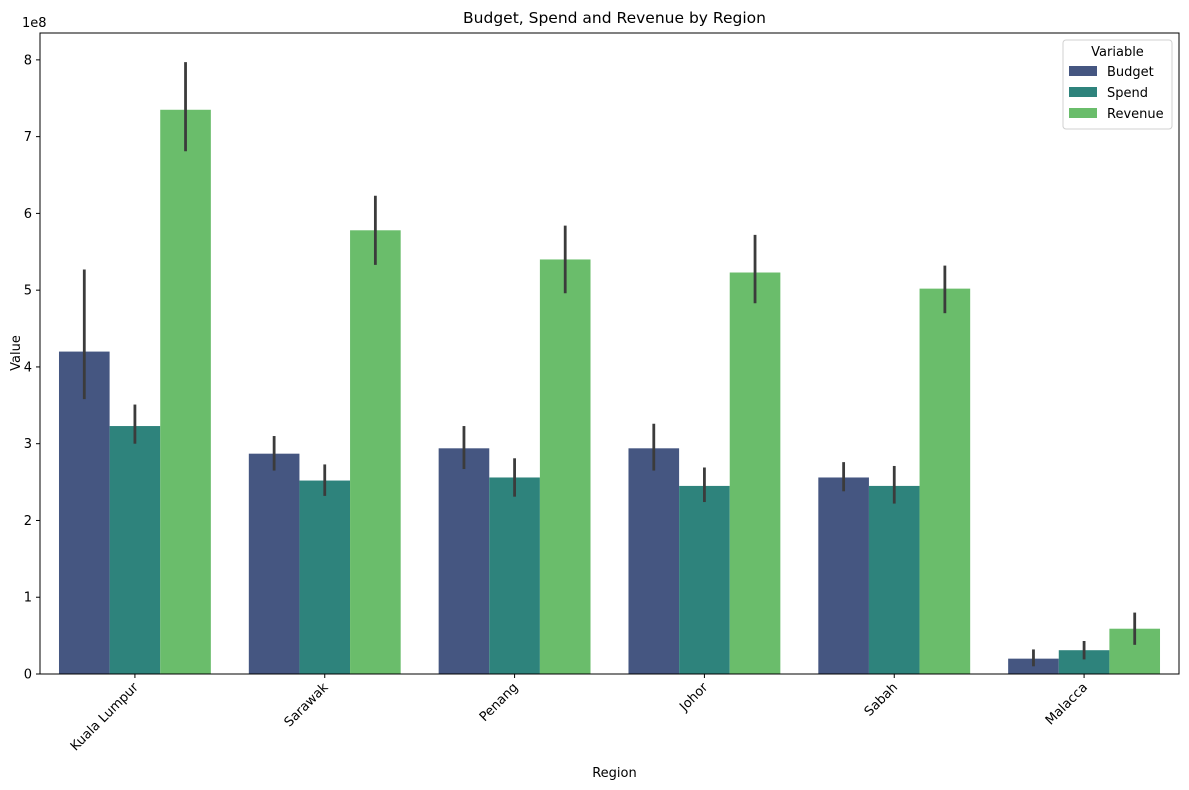  I want to click on bar-revenue-johor, so click(755, 473).